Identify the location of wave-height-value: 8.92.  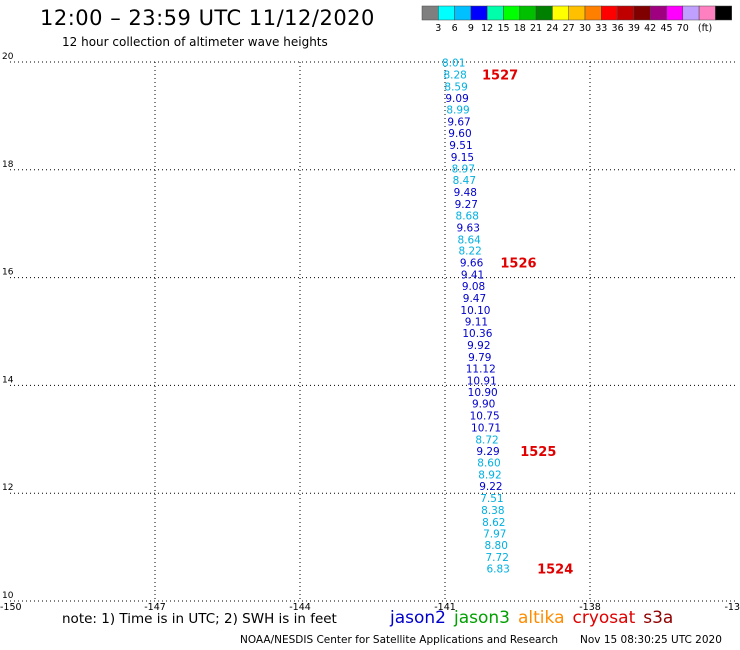
(489, 475).